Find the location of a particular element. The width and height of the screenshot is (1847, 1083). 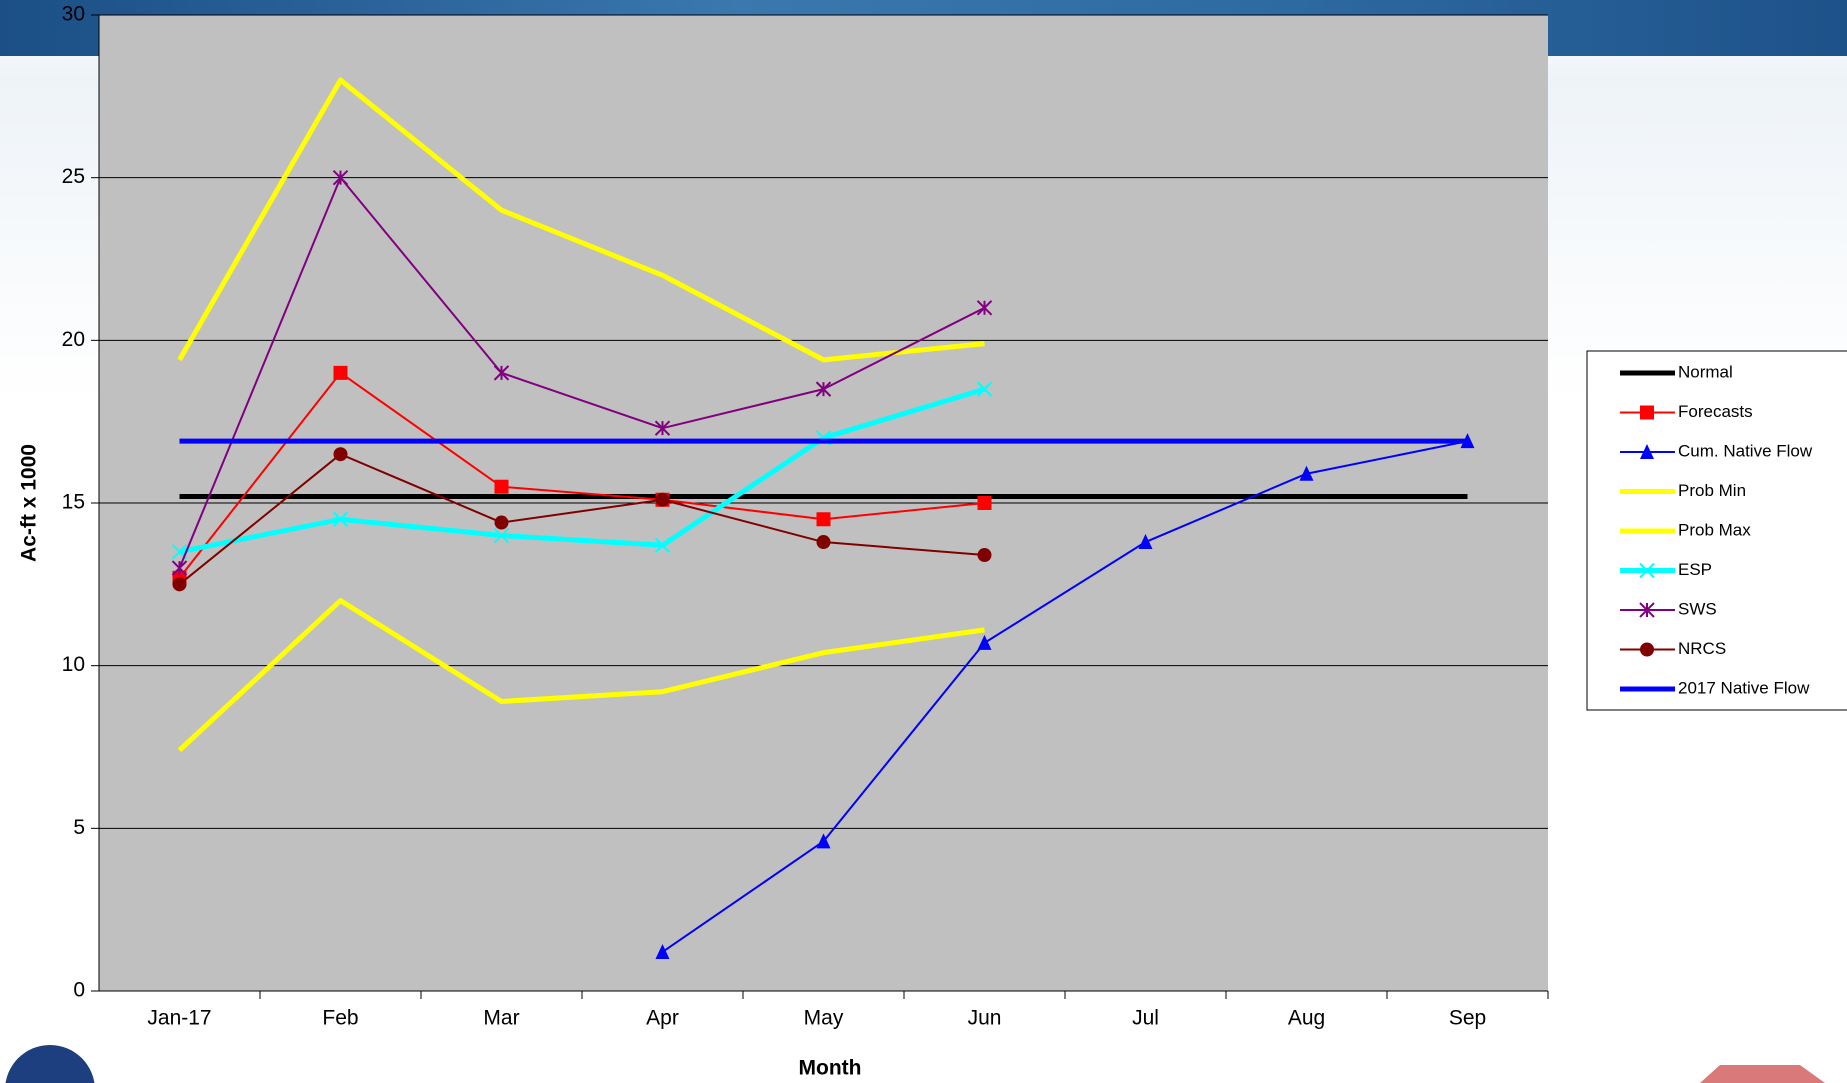

legend-label: Prob Min is located at coordinates (1712, 490).